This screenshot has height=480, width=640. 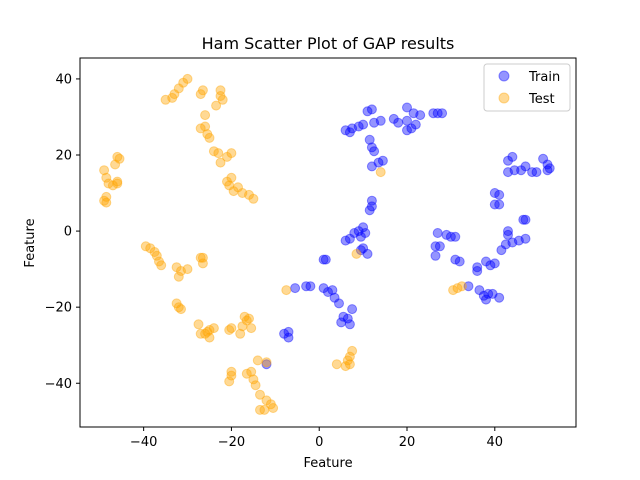 I want to click on legend-label-test: Test, so click(x=541, y=99).